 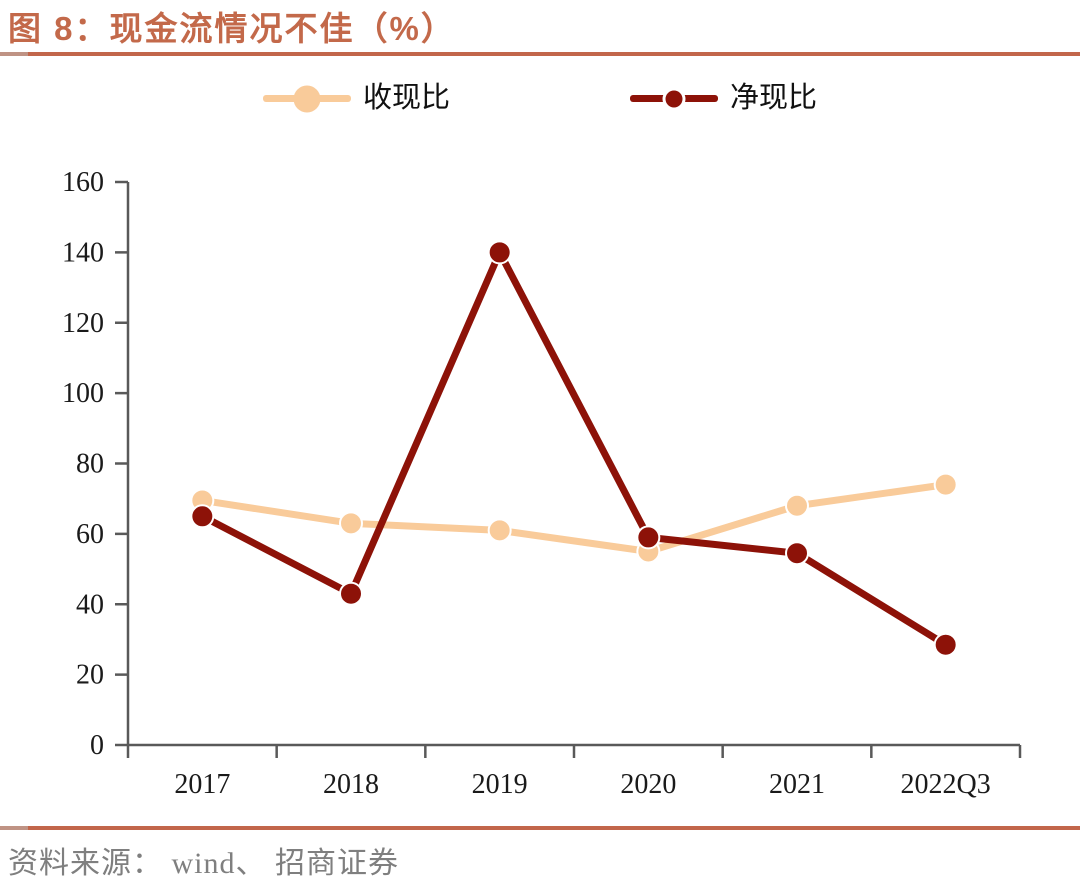 What do you see at coordinates (554, 828) in the screenshot?
I see `footer-divider-main-segment` at bounding box center [554, 828].